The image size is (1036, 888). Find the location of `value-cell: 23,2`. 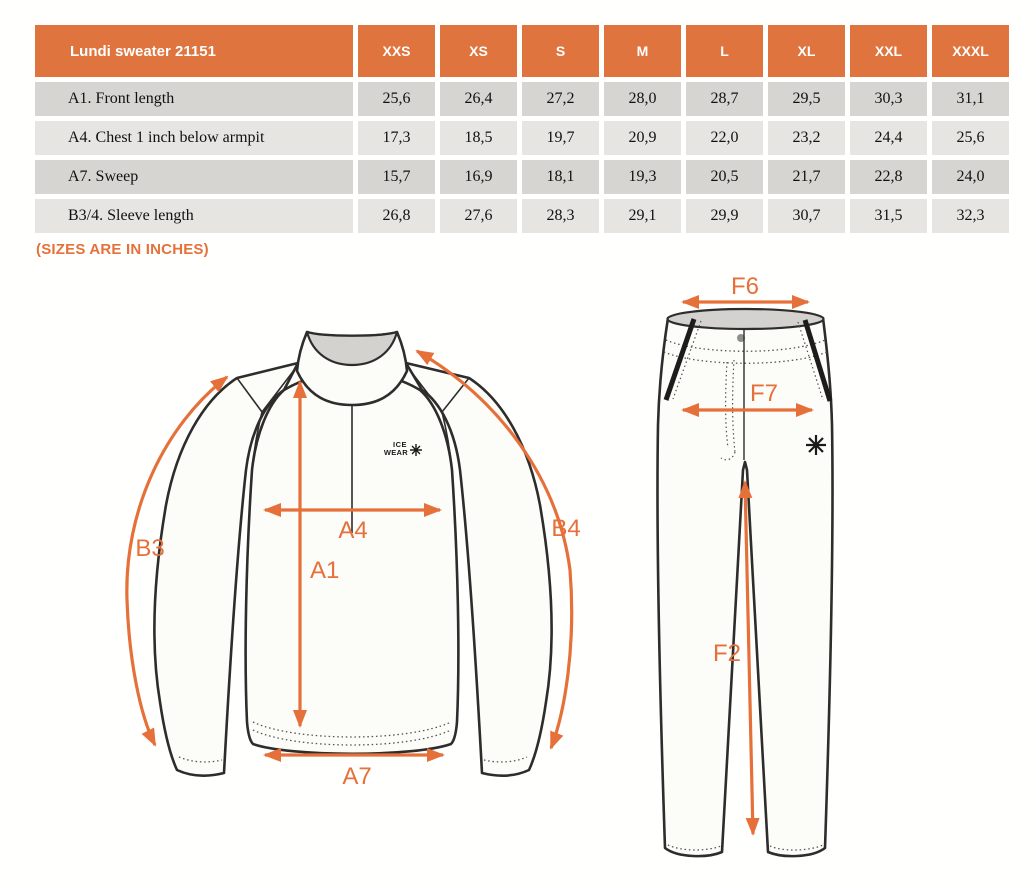

value-cell: 23,2 is located at coordinates (806, 138).